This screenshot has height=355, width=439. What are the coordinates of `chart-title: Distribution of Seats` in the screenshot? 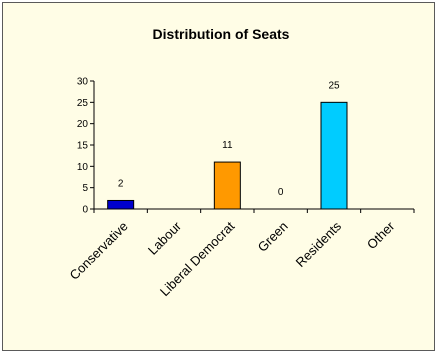 It's located at (221, 34).